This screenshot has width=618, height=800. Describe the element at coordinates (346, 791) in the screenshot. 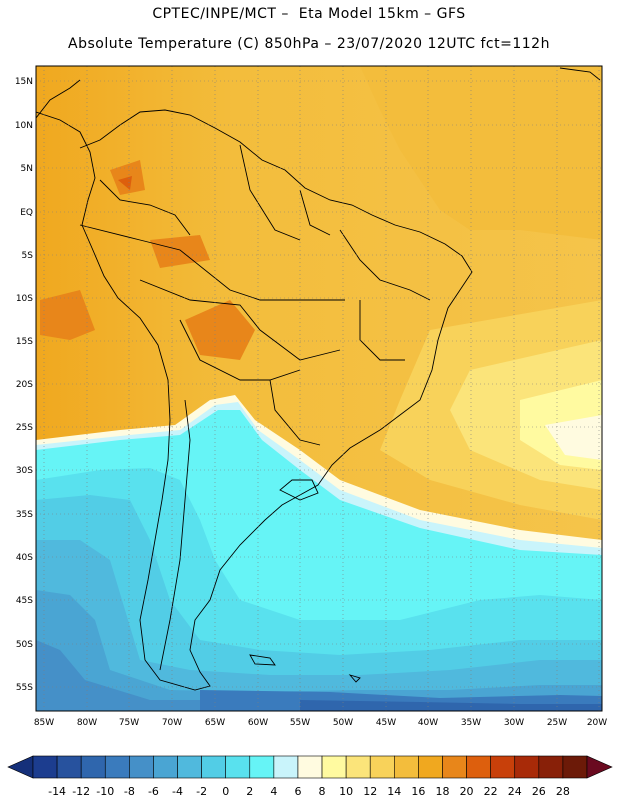

I see `color-scale-label: 10` at that location.